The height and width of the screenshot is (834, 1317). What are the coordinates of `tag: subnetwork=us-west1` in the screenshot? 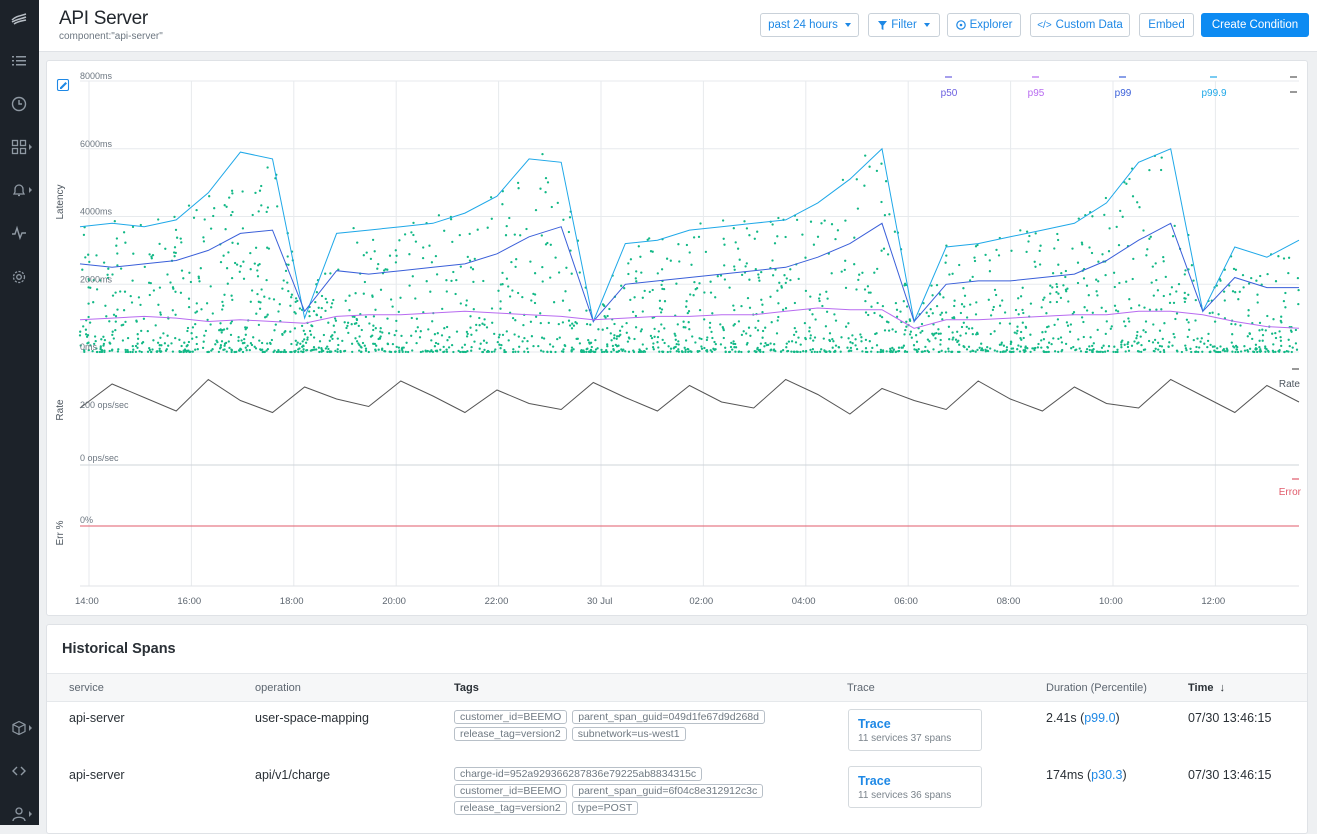 It's located at (628, 734).